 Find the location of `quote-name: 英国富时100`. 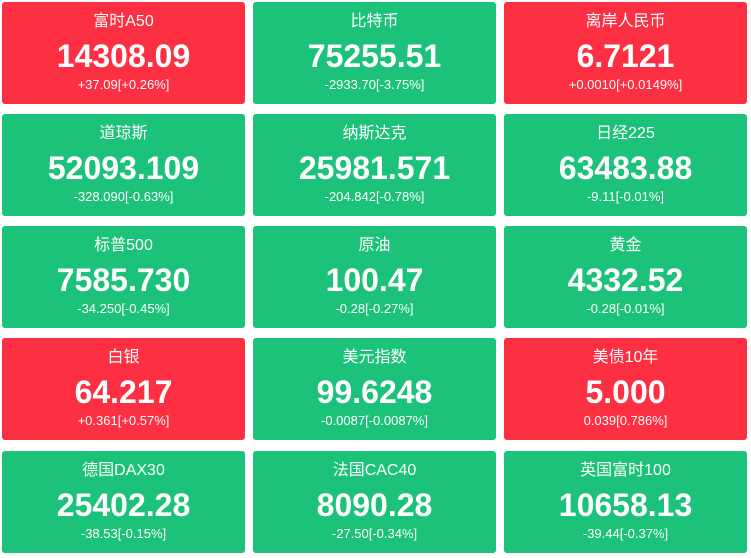

quote-name: 英国富时100 is located at coordinates (625, 470).